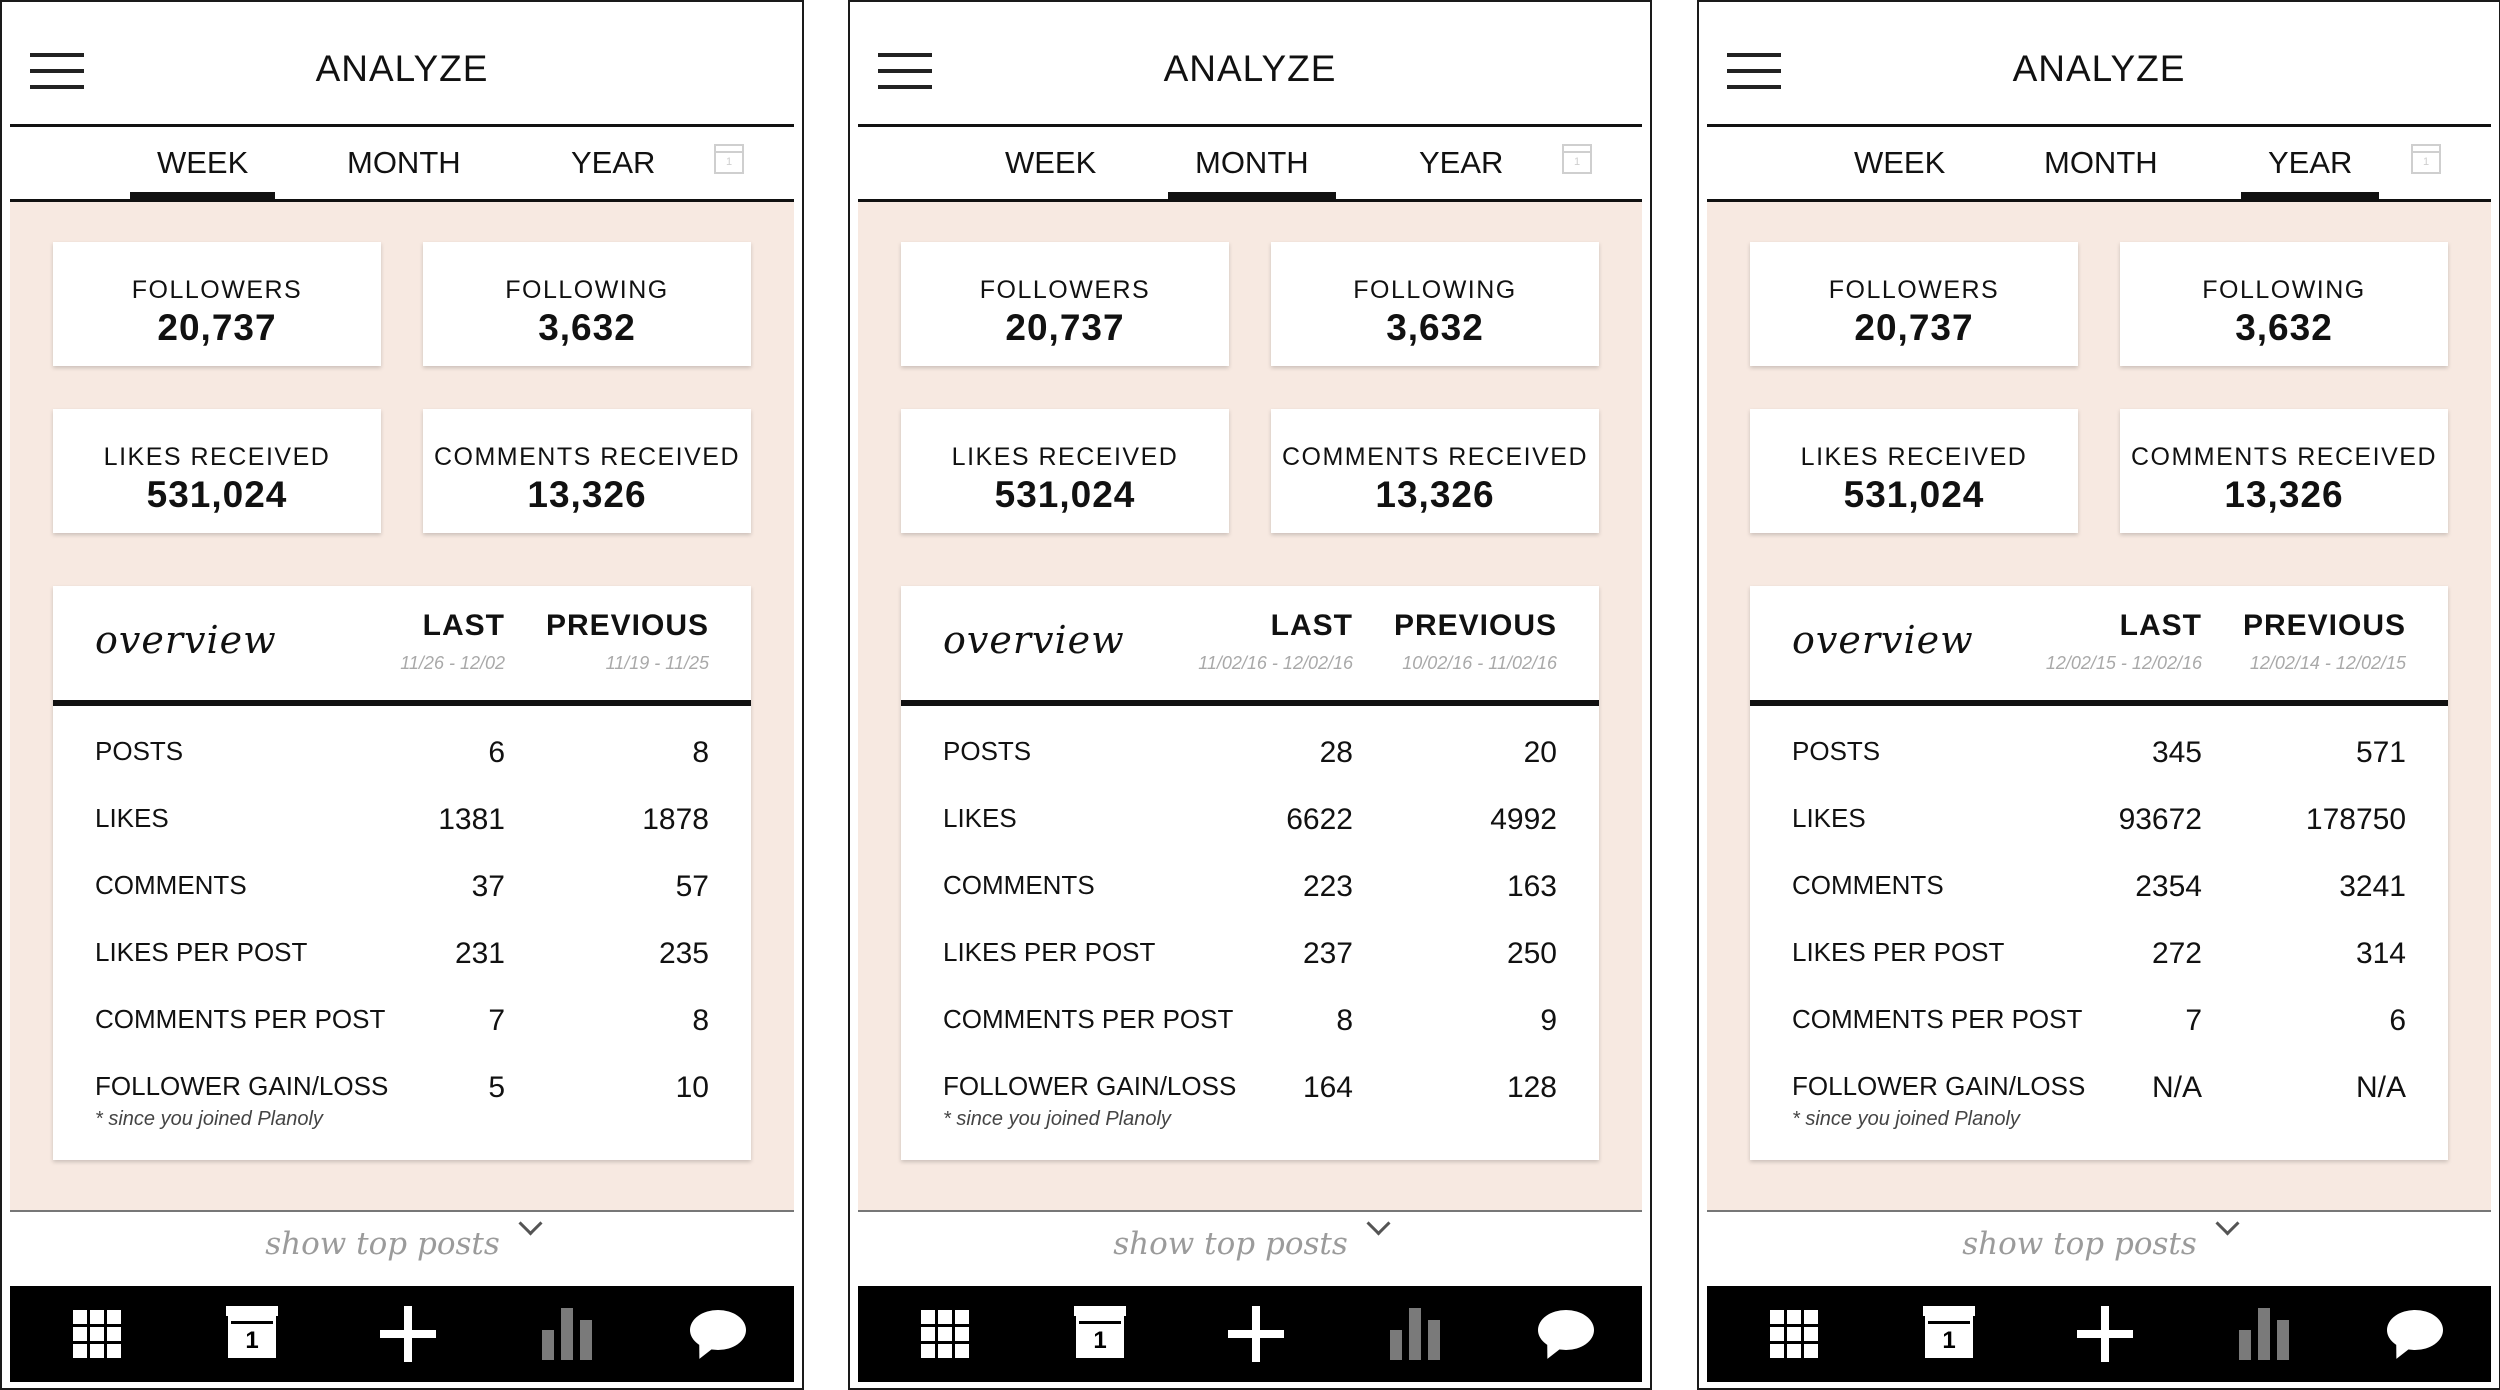  I want to click on table-row: FOLLOWER GAIN/LOSS N/A N/A, so click(2099, 1091).